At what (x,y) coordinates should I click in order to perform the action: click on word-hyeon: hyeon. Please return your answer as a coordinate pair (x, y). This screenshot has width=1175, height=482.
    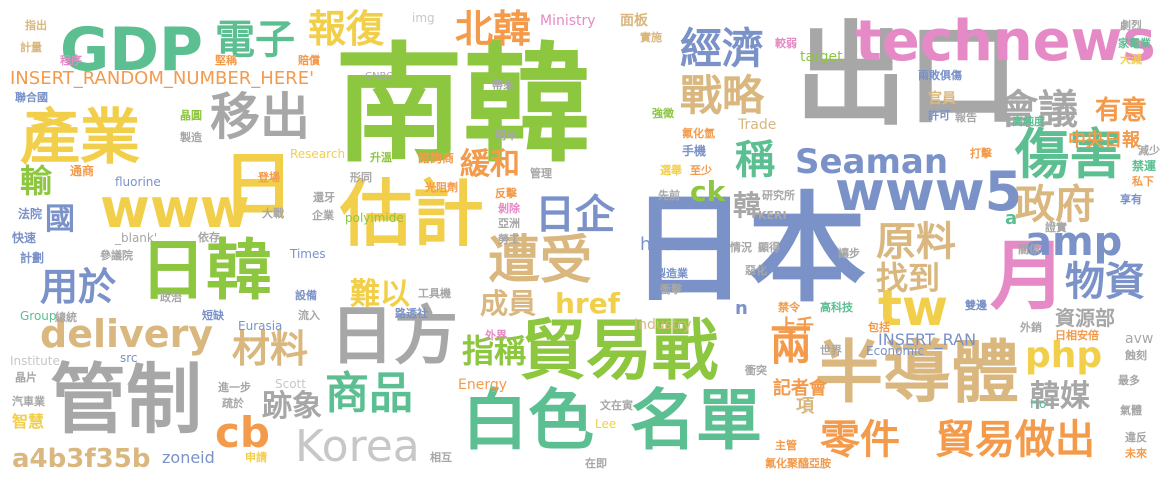
    Looking at the image, I should click on (668, 244).